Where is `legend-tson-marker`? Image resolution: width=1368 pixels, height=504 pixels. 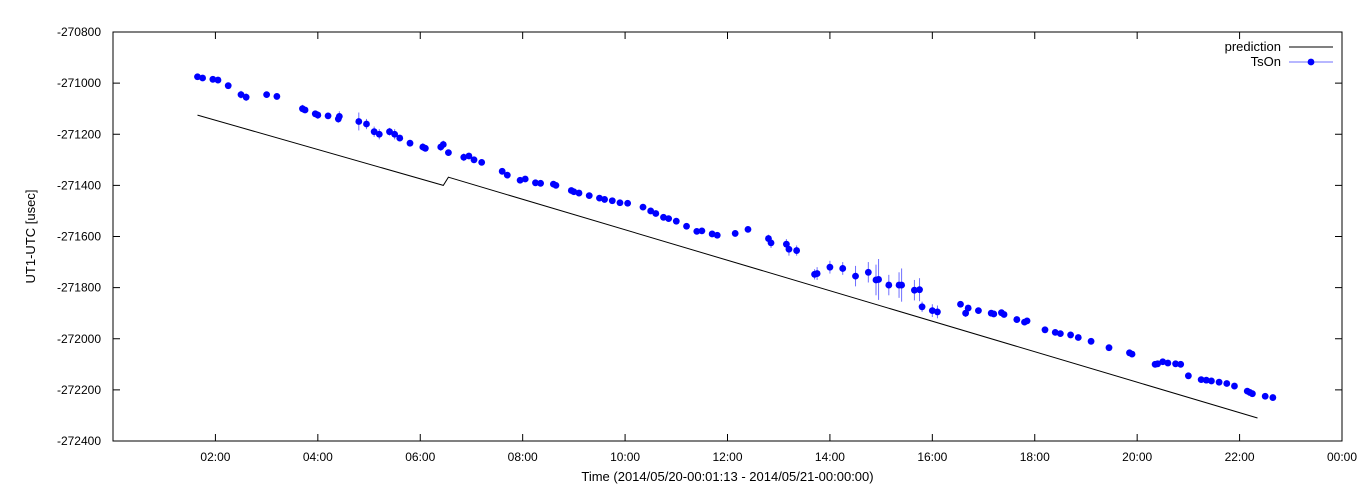
legend-tson-marker is located at coordinates (1311, 62).